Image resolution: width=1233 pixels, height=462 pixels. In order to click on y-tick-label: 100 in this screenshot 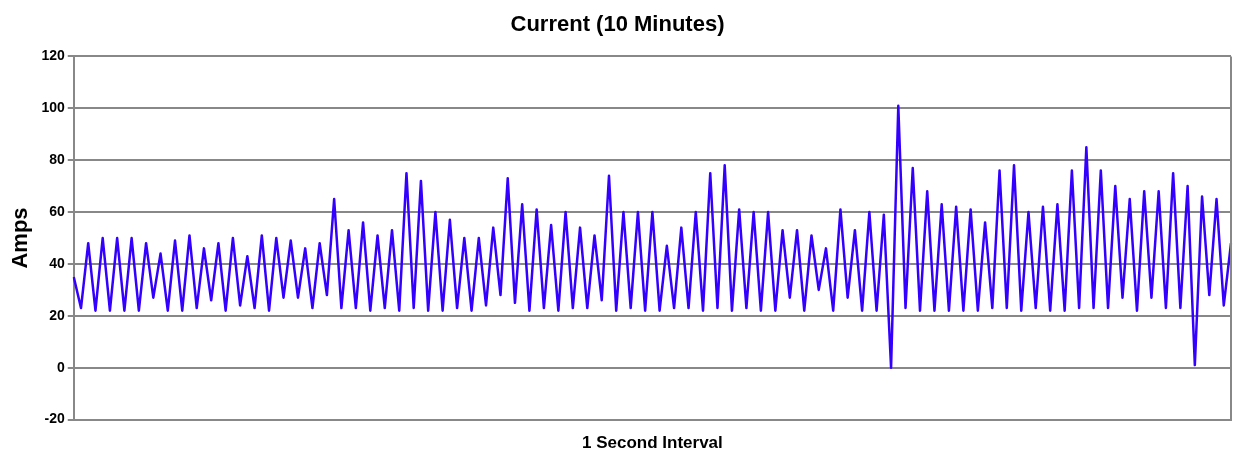, I will do `click(53, 107)`.